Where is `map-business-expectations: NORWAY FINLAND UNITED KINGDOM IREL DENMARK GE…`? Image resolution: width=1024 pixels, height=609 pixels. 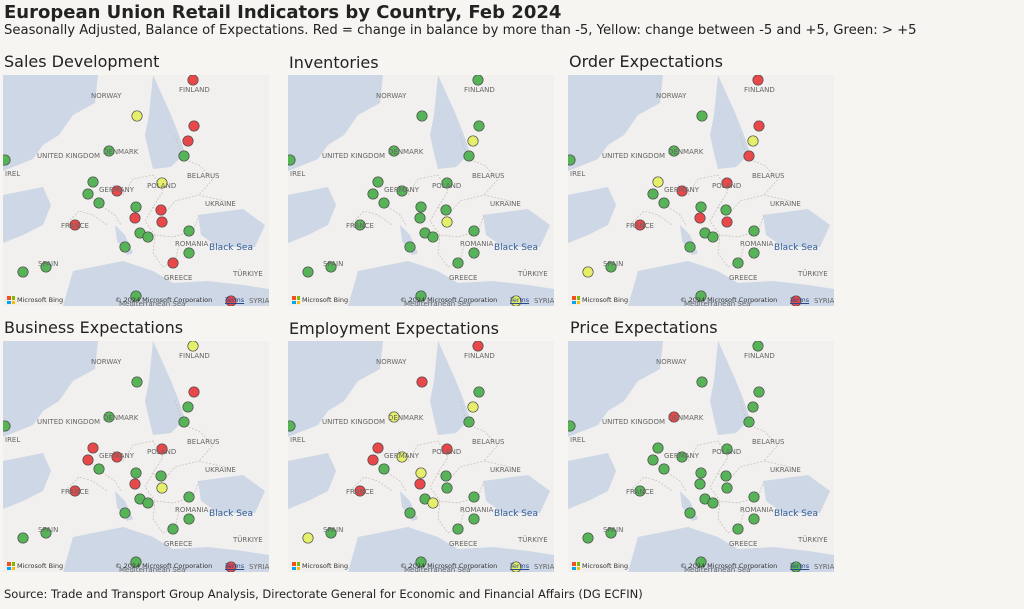
map-business-expectations: NORWAY FINLAND UNITED KINGDOM IREL DENMARK GE… is located at coordinates (136, 456).